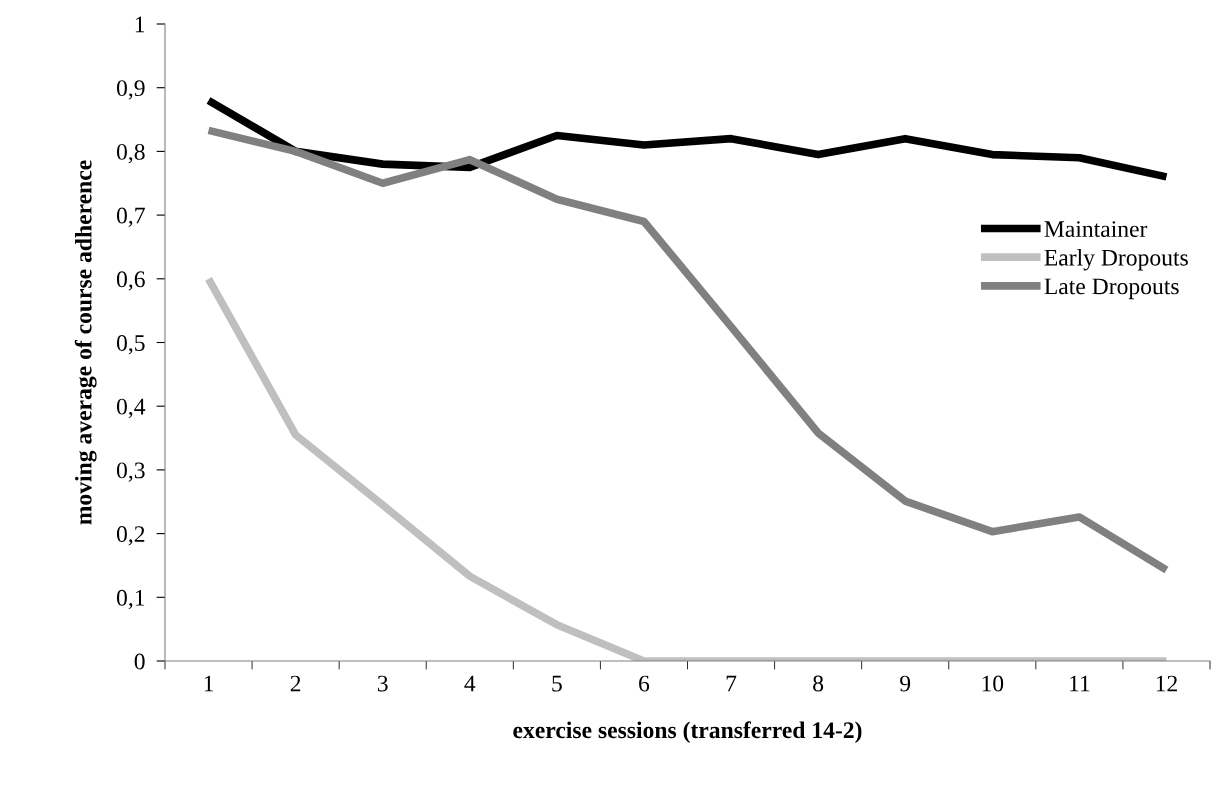  I want to click on x-tick-label: 8, so click(818, 683).